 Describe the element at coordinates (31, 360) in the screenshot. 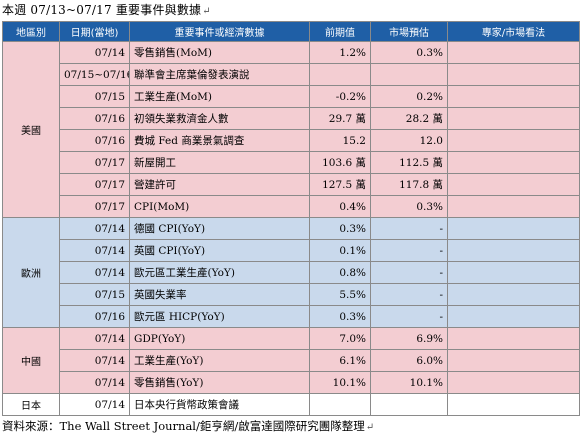

I see `region-cell: 中國` at that location.